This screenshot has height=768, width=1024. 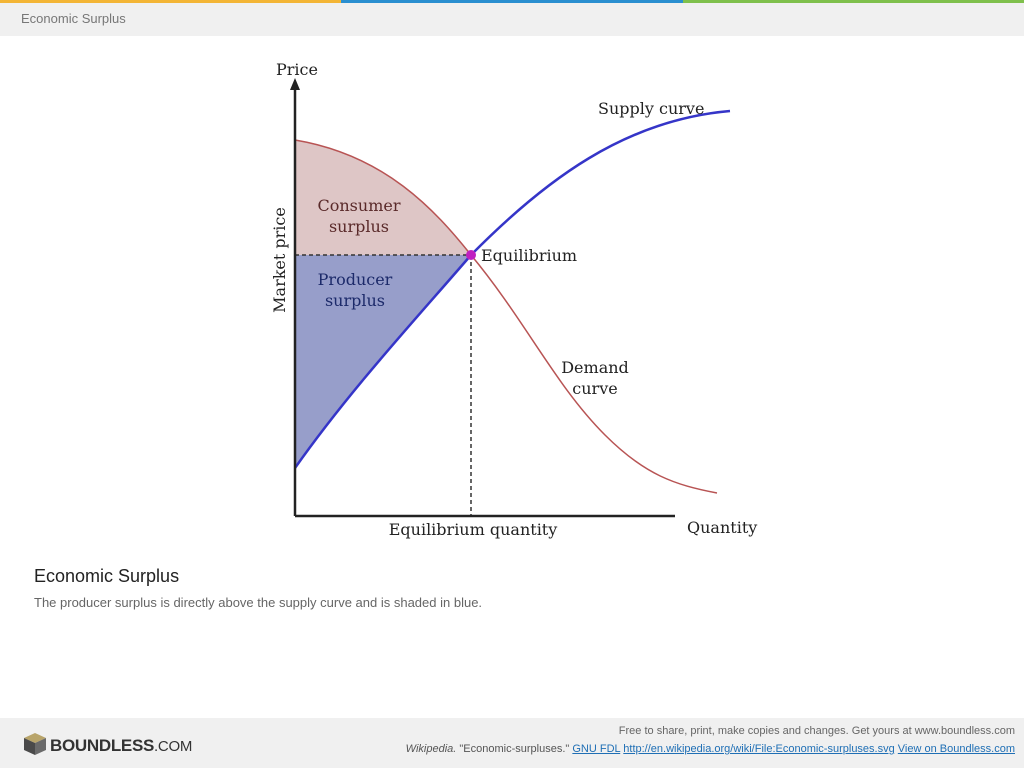 What do you see at coordinates (279, 260) in the screenshot?
I see `y-axis-label: Market price` at bounding box center [279, 260].